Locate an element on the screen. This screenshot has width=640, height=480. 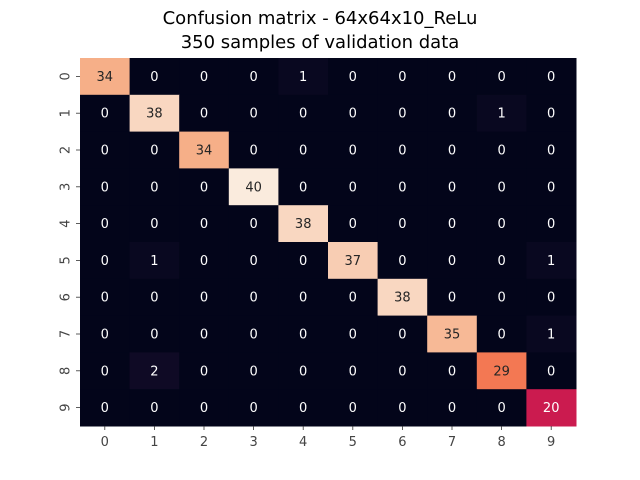
heatmap-cell-r0-c4 is located at coordinates (303, 77).